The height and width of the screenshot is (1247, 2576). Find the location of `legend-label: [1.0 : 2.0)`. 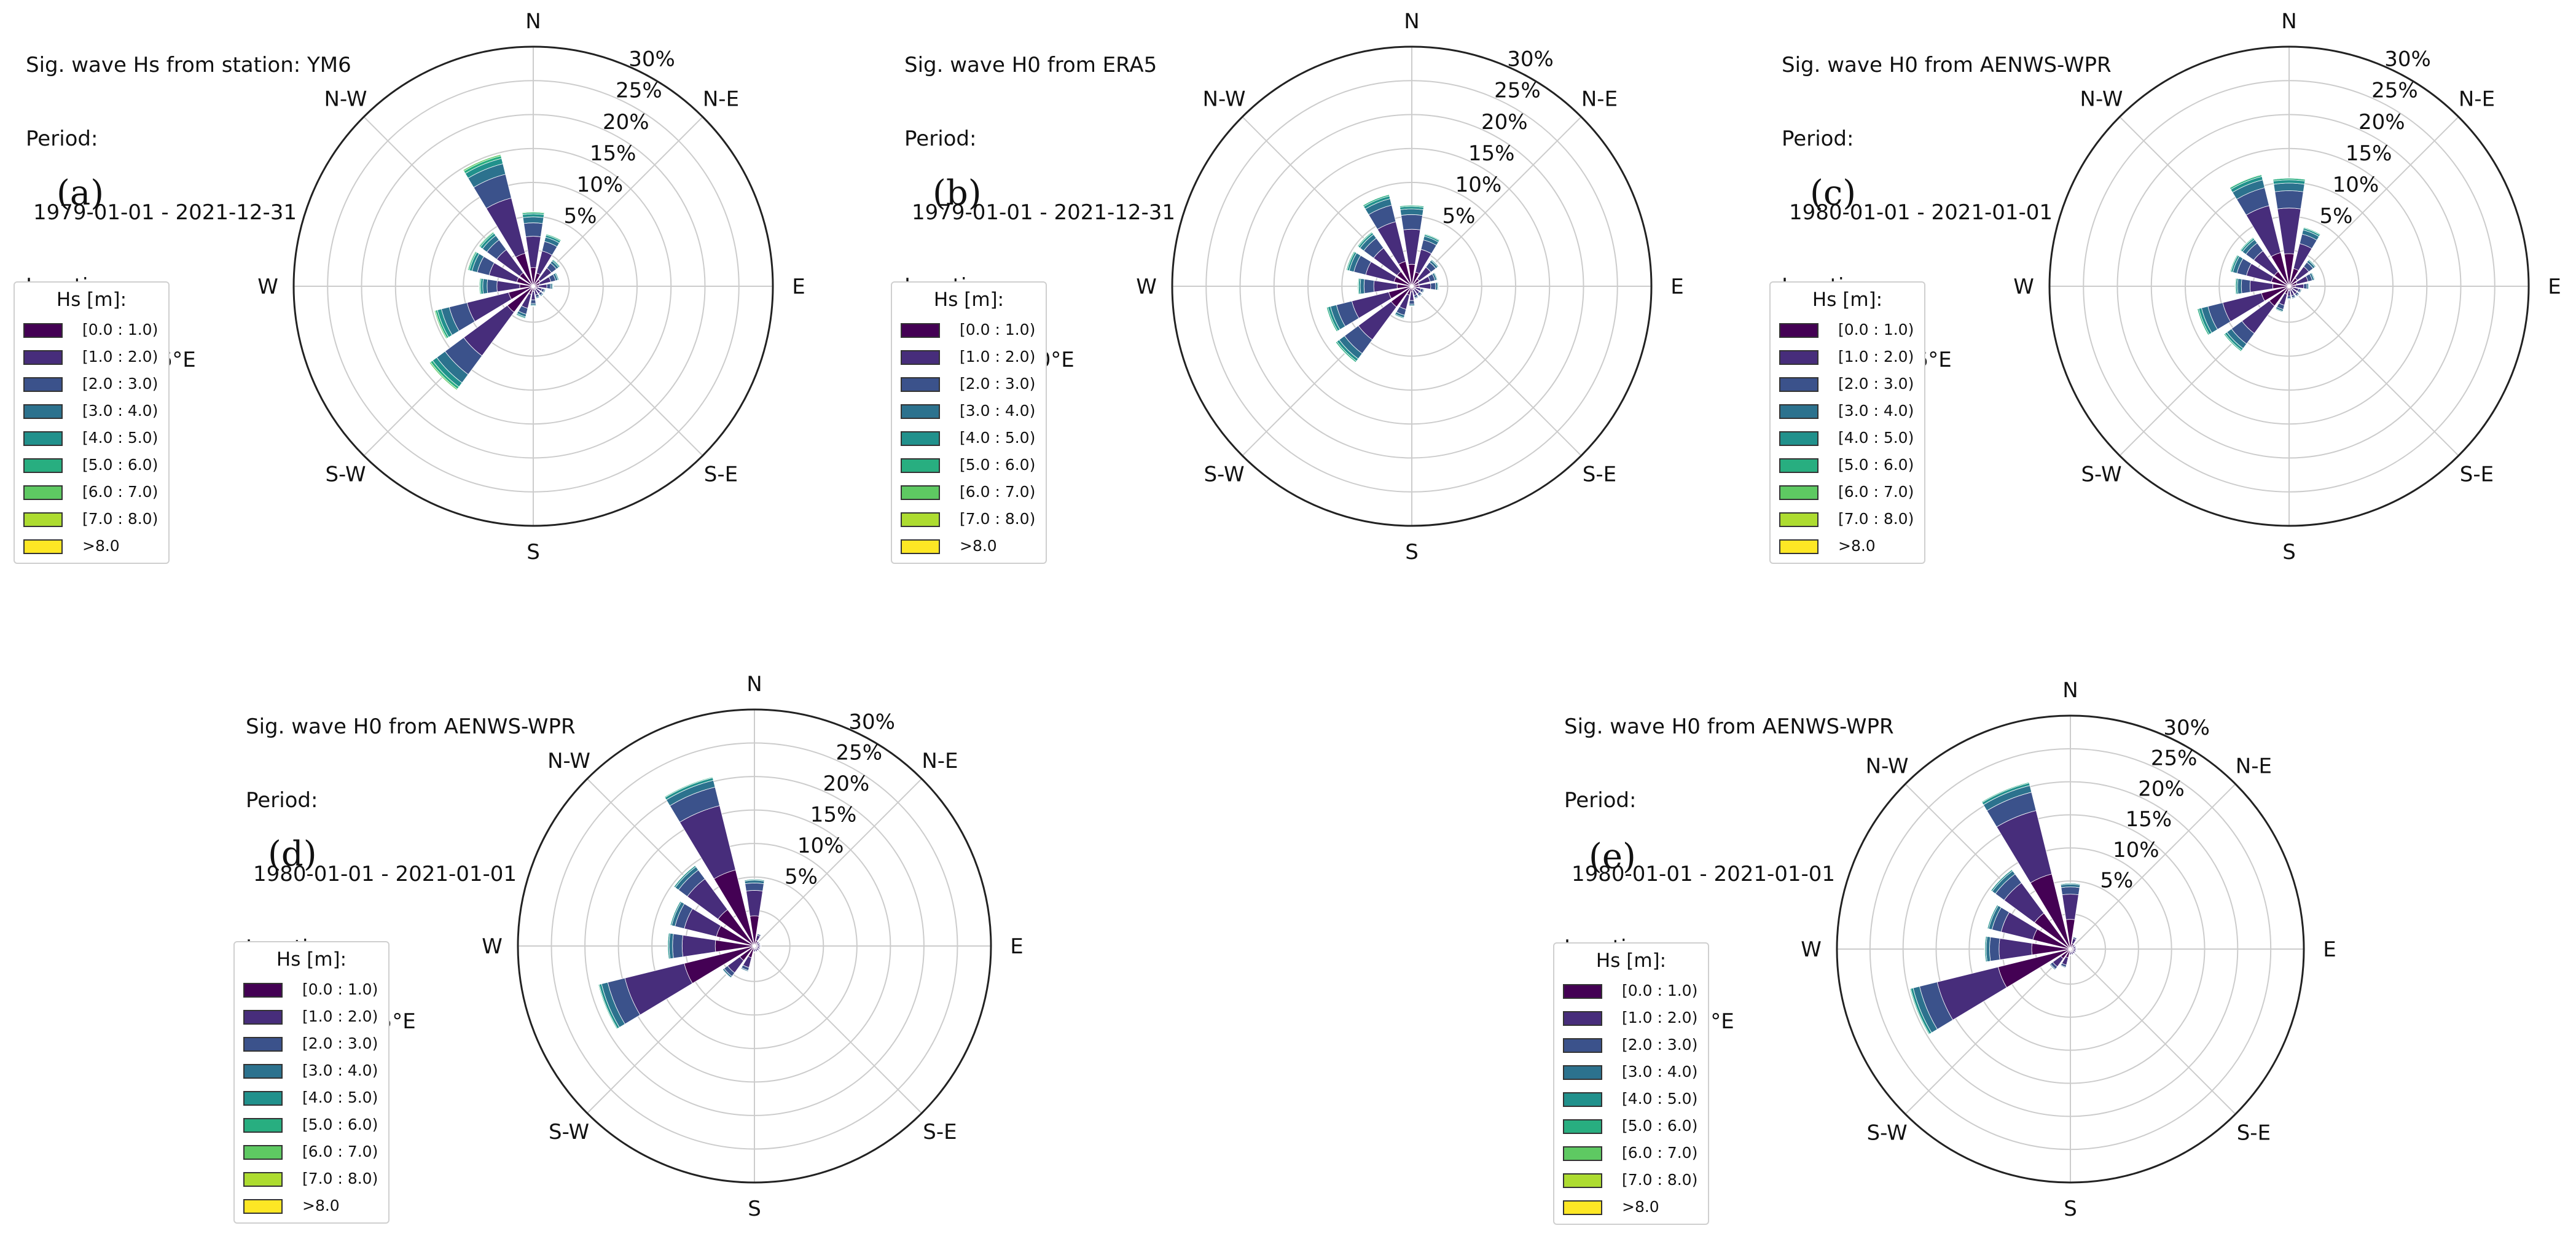

legend-label: [1.0 : 2.0) is located at coordinates (998, 357).